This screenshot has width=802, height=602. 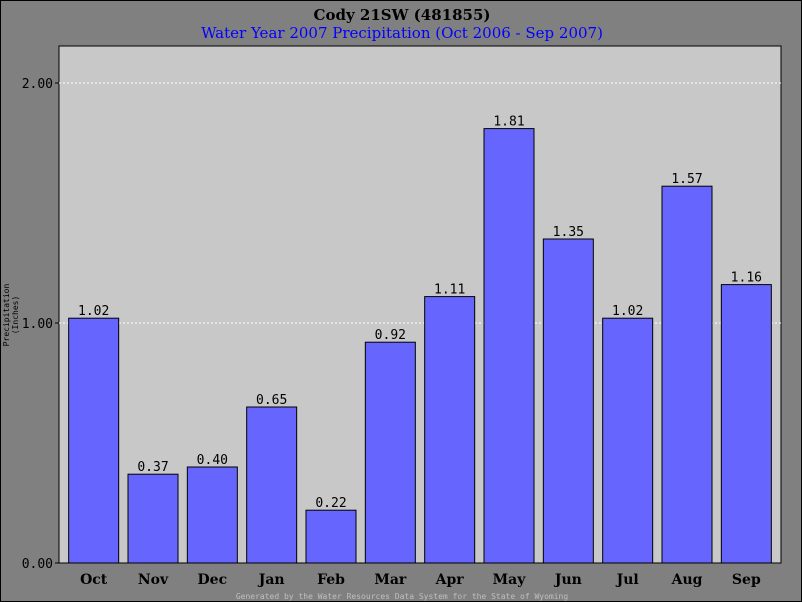 I want to click on data-label-nov: 0.37, so click(x=152, y=467).